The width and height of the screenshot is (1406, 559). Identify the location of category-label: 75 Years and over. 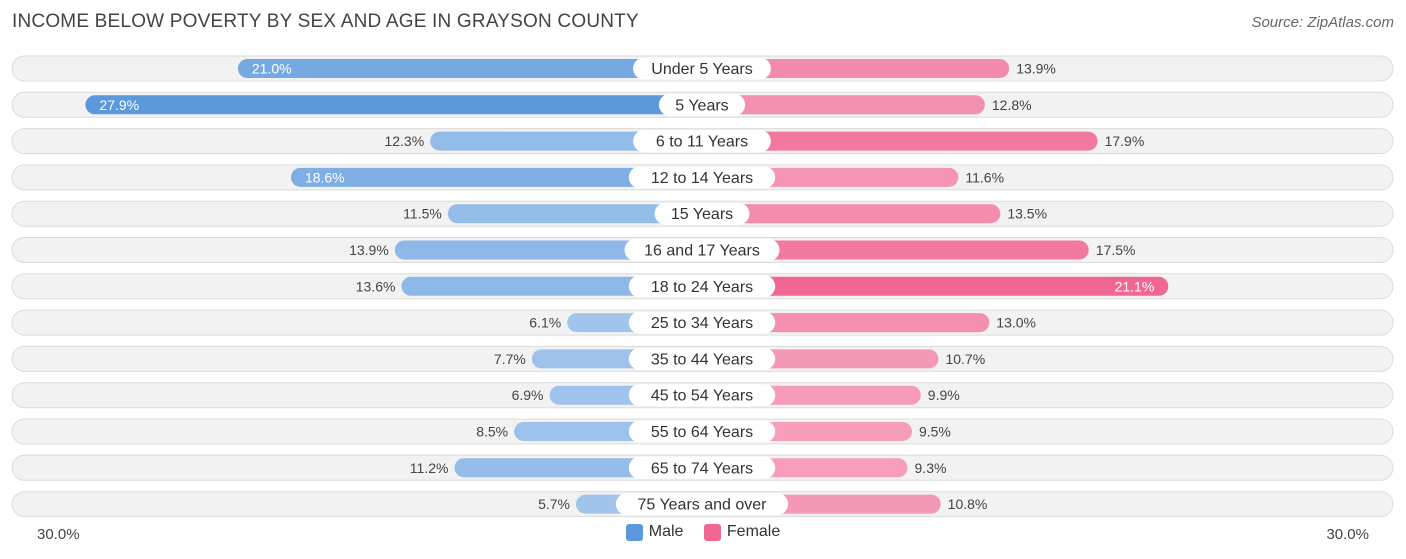
(703, 505).